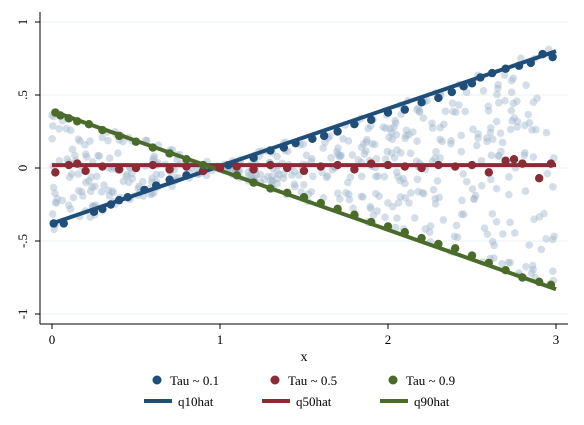  Describe the element at coordinates (22, 95) in the screenshot. I see `y-tick-label-3: .5` at that location.